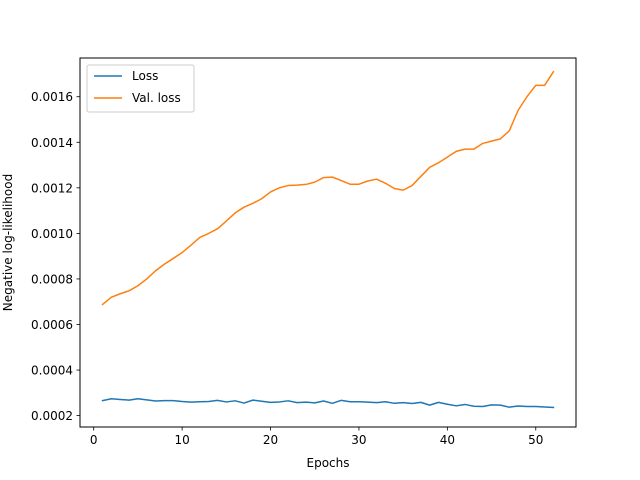 The width and height of the screenshot is (640, 480). What do you see at coordinates (447, 440) in the screenshot?
I see `x-tick-label: 40` at bounding box center [447, 440].